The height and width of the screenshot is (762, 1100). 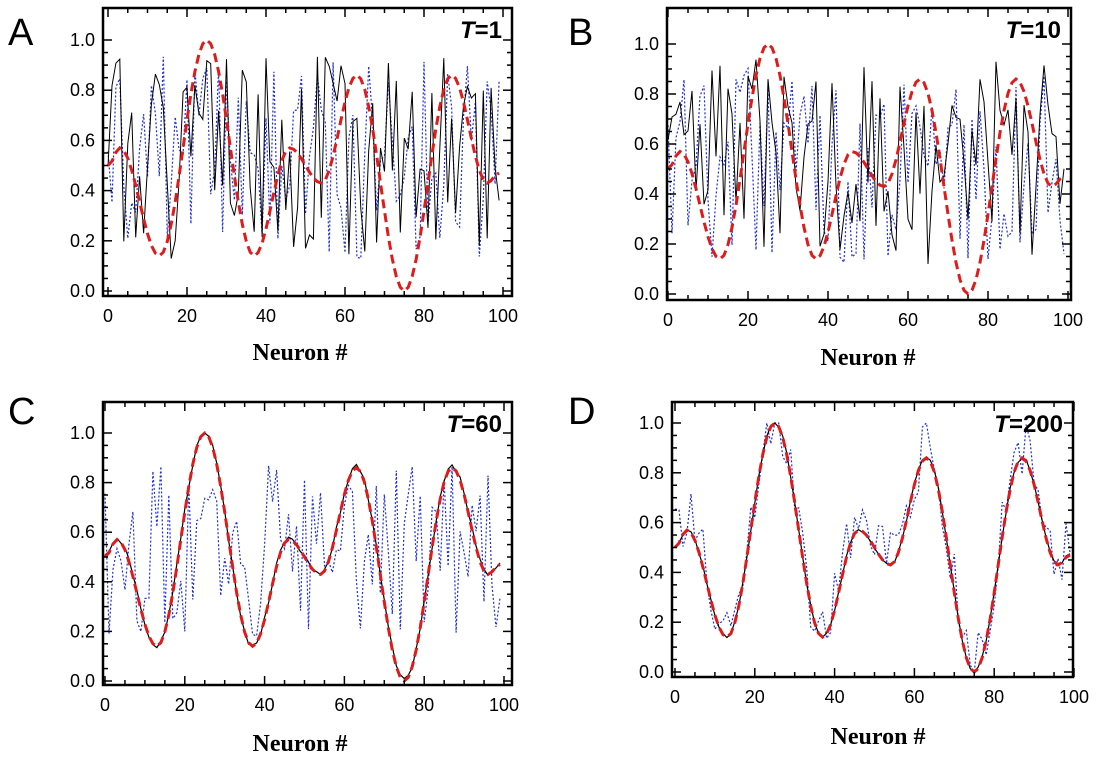 What do you see at coordinates (582, 412) in the screenshot?
I see `panel-letter-d: D` at bounding box center [582, 412].